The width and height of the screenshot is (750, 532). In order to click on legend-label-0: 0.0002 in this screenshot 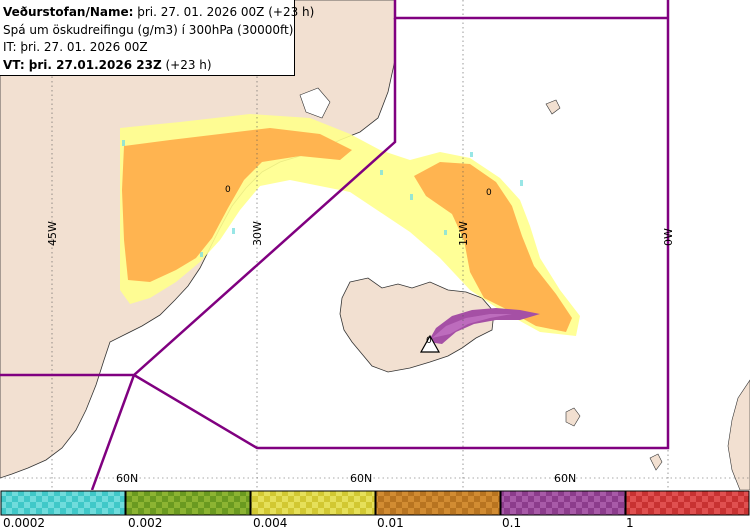, I will do `click(24, 523)`.